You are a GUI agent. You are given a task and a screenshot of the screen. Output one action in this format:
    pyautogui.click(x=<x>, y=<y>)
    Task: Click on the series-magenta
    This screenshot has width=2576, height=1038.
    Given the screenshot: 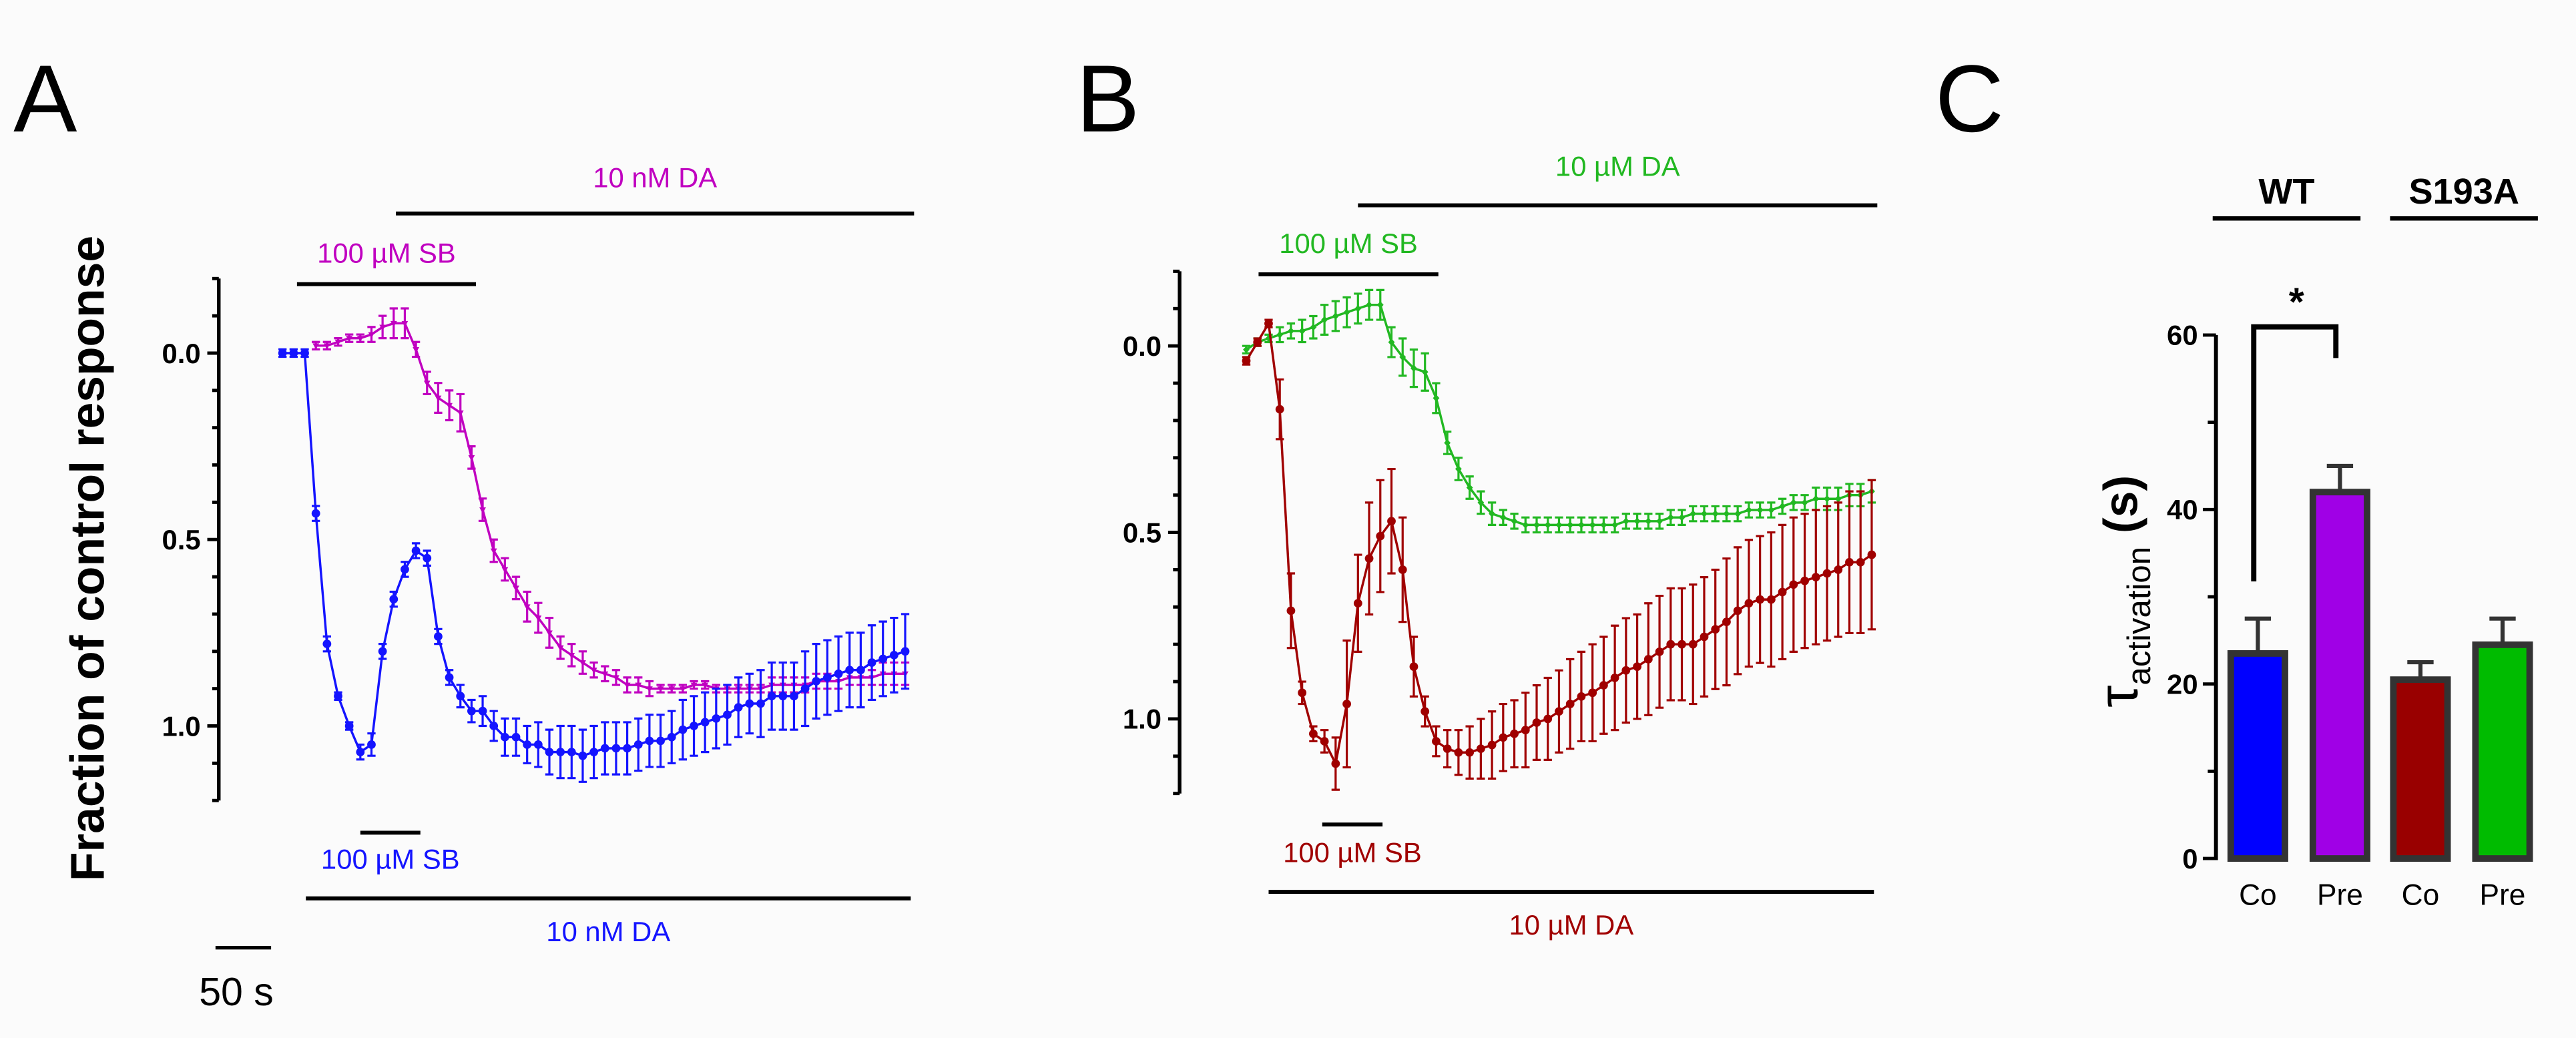 What is the action you would take?
    pyautogui.click(x=611, y=502)
    